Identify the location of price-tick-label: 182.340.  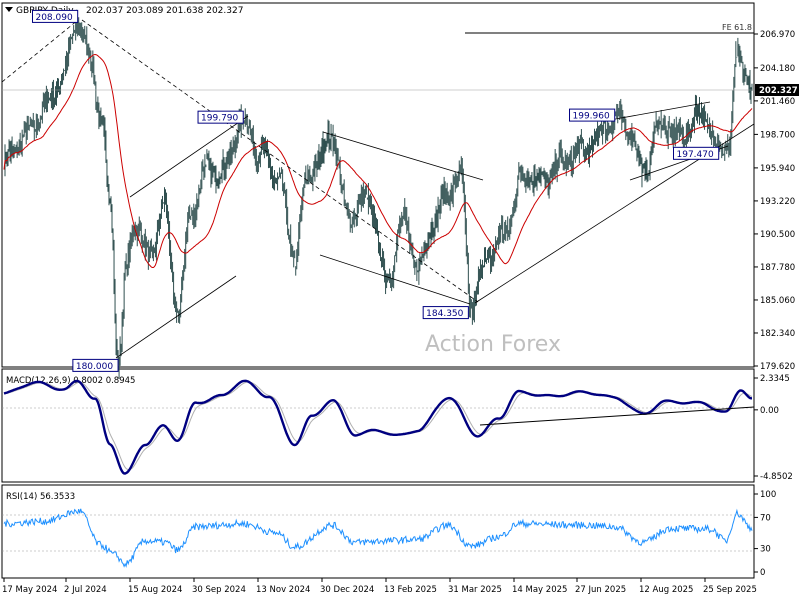
(777, 334).